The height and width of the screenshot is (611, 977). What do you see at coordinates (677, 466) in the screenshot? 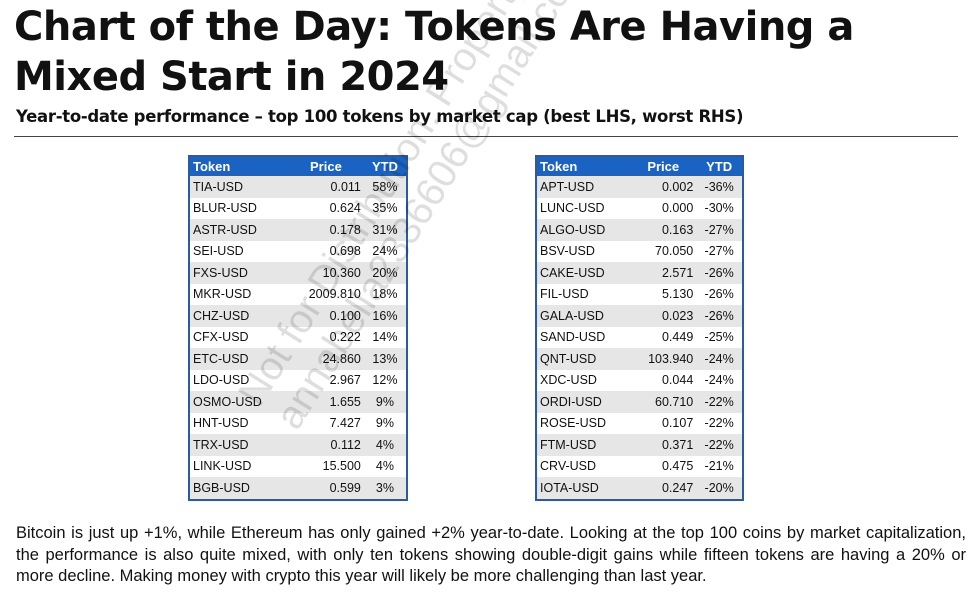
I see `price-cell: 0.475` at bounding box center [677, 466].